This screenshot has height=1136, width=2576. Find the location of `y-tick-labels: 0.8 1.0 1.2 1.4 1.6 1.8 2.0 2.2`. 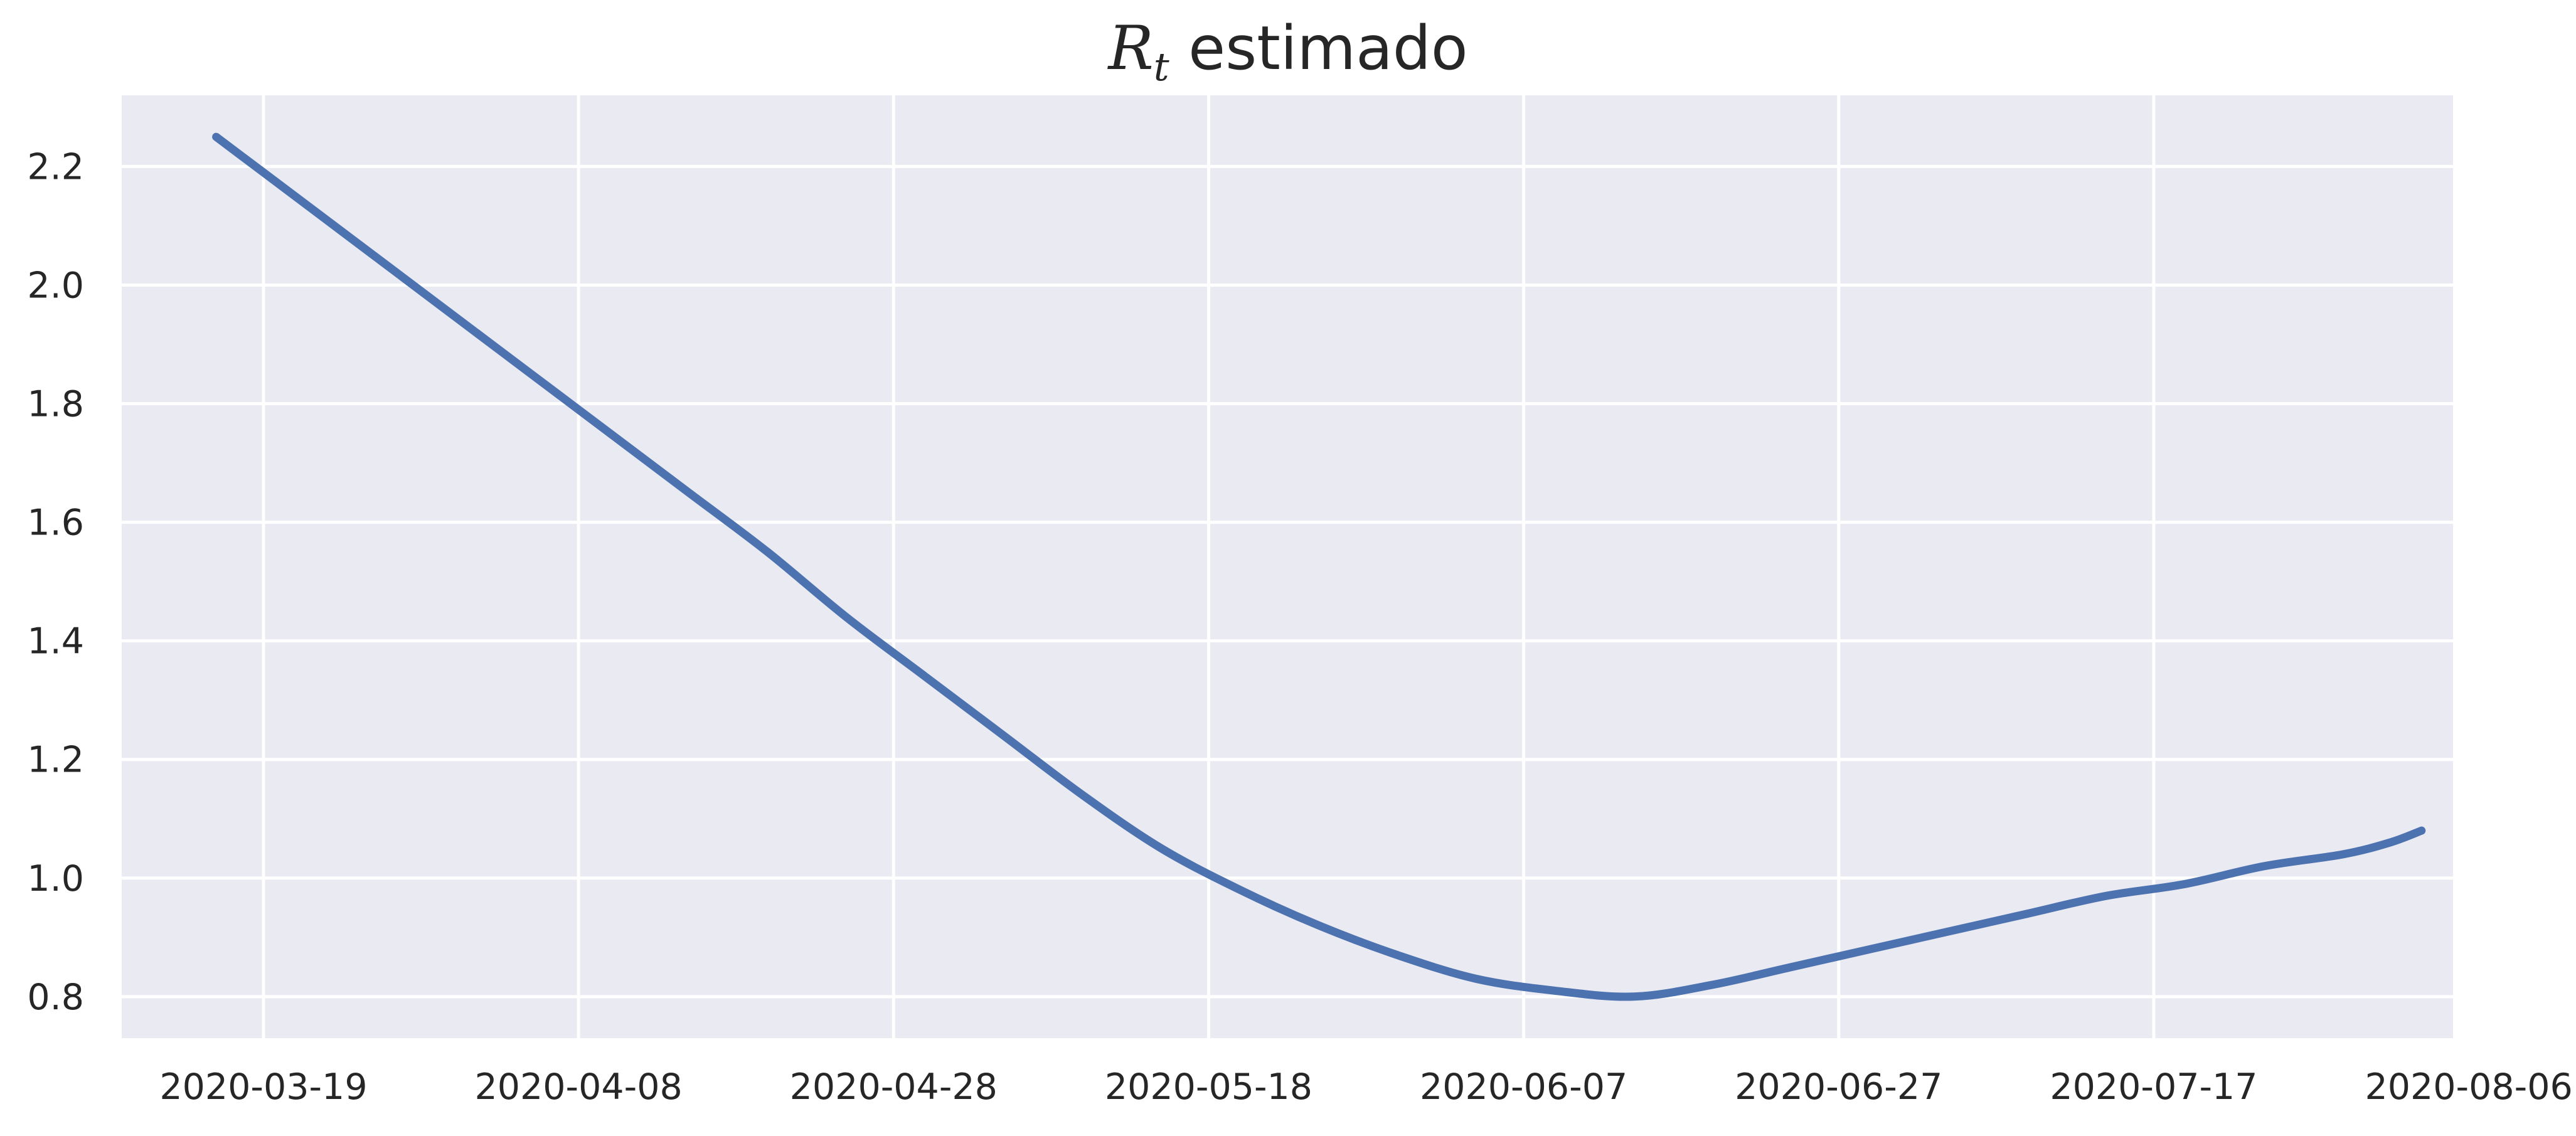

y-tick-labels: 0.8 1.0 1.2 1.4 1.6 1.8 2.0 2.2 is located at coordinates (55, 581).